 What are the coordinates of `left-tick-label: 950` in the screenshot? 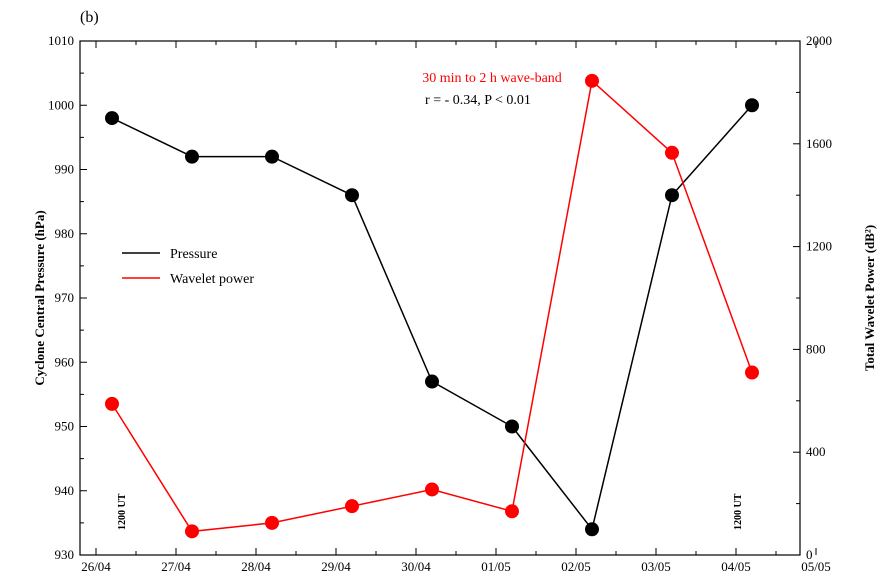 It's located at (65, 426).